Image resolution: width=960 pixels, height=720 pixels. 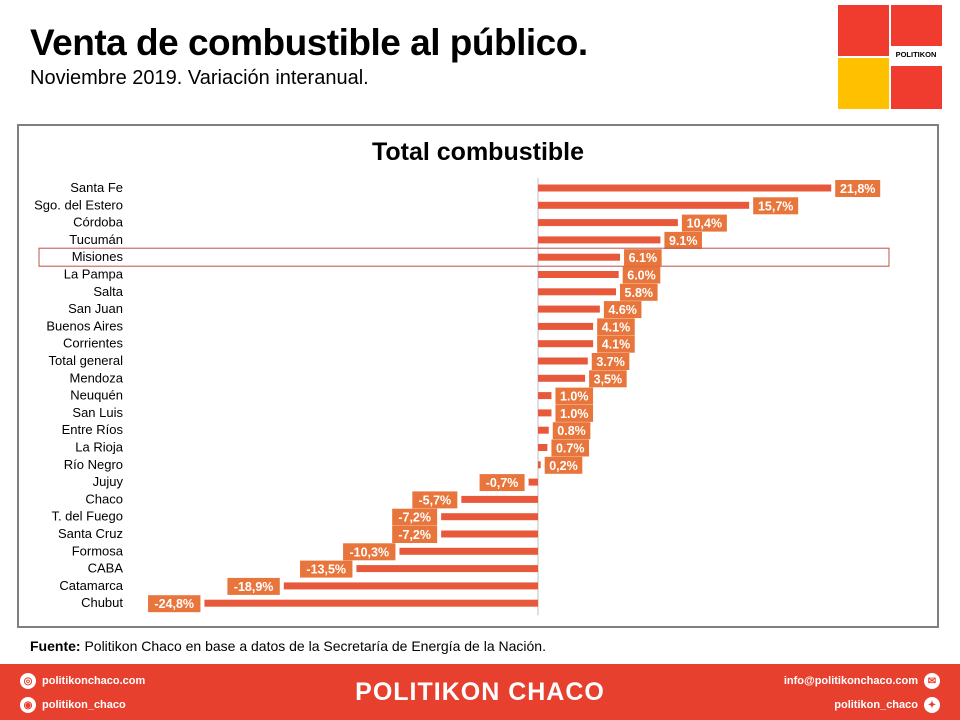 What do you see at coordinates (93, 429) in the screenshot?
I see `category-label: Entre Ríos` at bounding box center [93, 429].